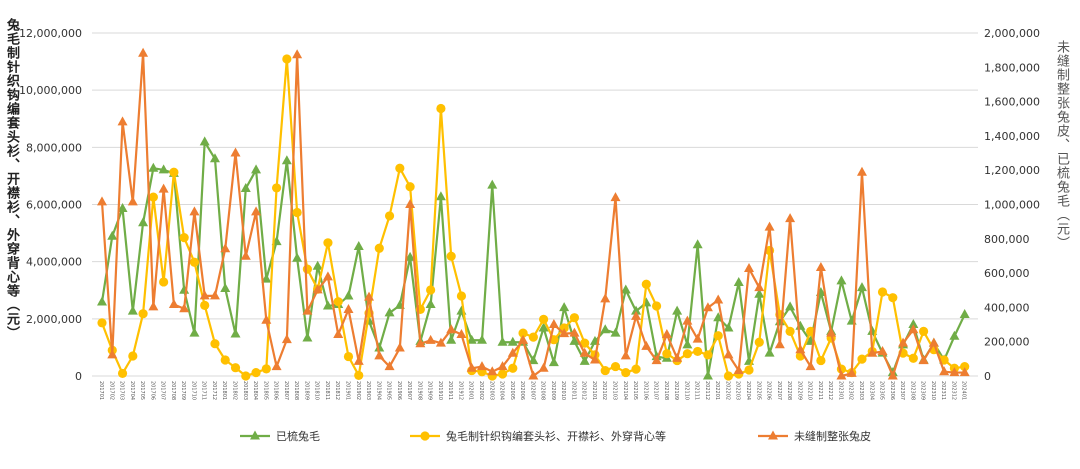 The width and height of the screenshot is (1080, 469). Describe the element at coordinates (399, 390) in the screenshot. I see `x-tick-label: 201906` at that location.